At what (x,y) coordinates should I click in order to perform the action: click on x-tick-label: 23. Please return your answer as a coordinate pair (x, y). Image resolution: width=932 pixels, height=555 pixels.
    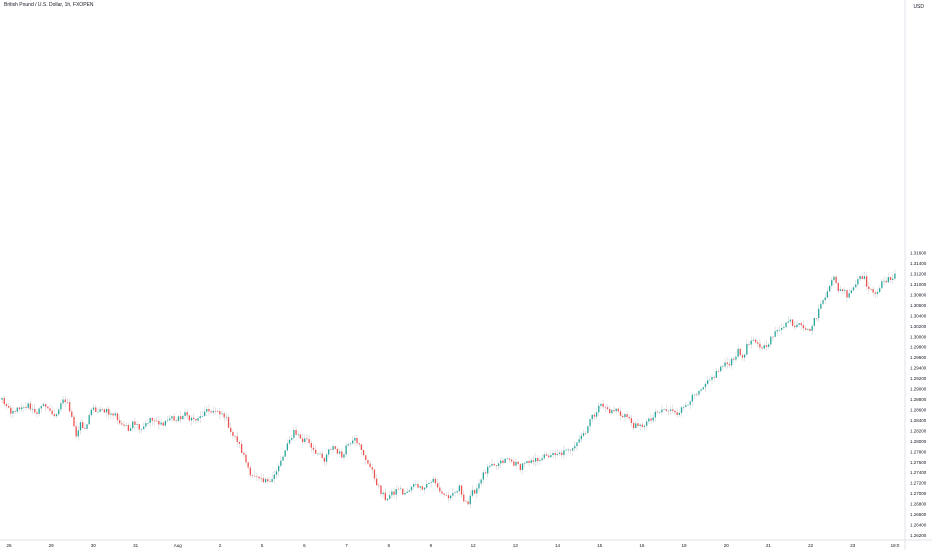
    Looking at the image, I should click on (853, 545).